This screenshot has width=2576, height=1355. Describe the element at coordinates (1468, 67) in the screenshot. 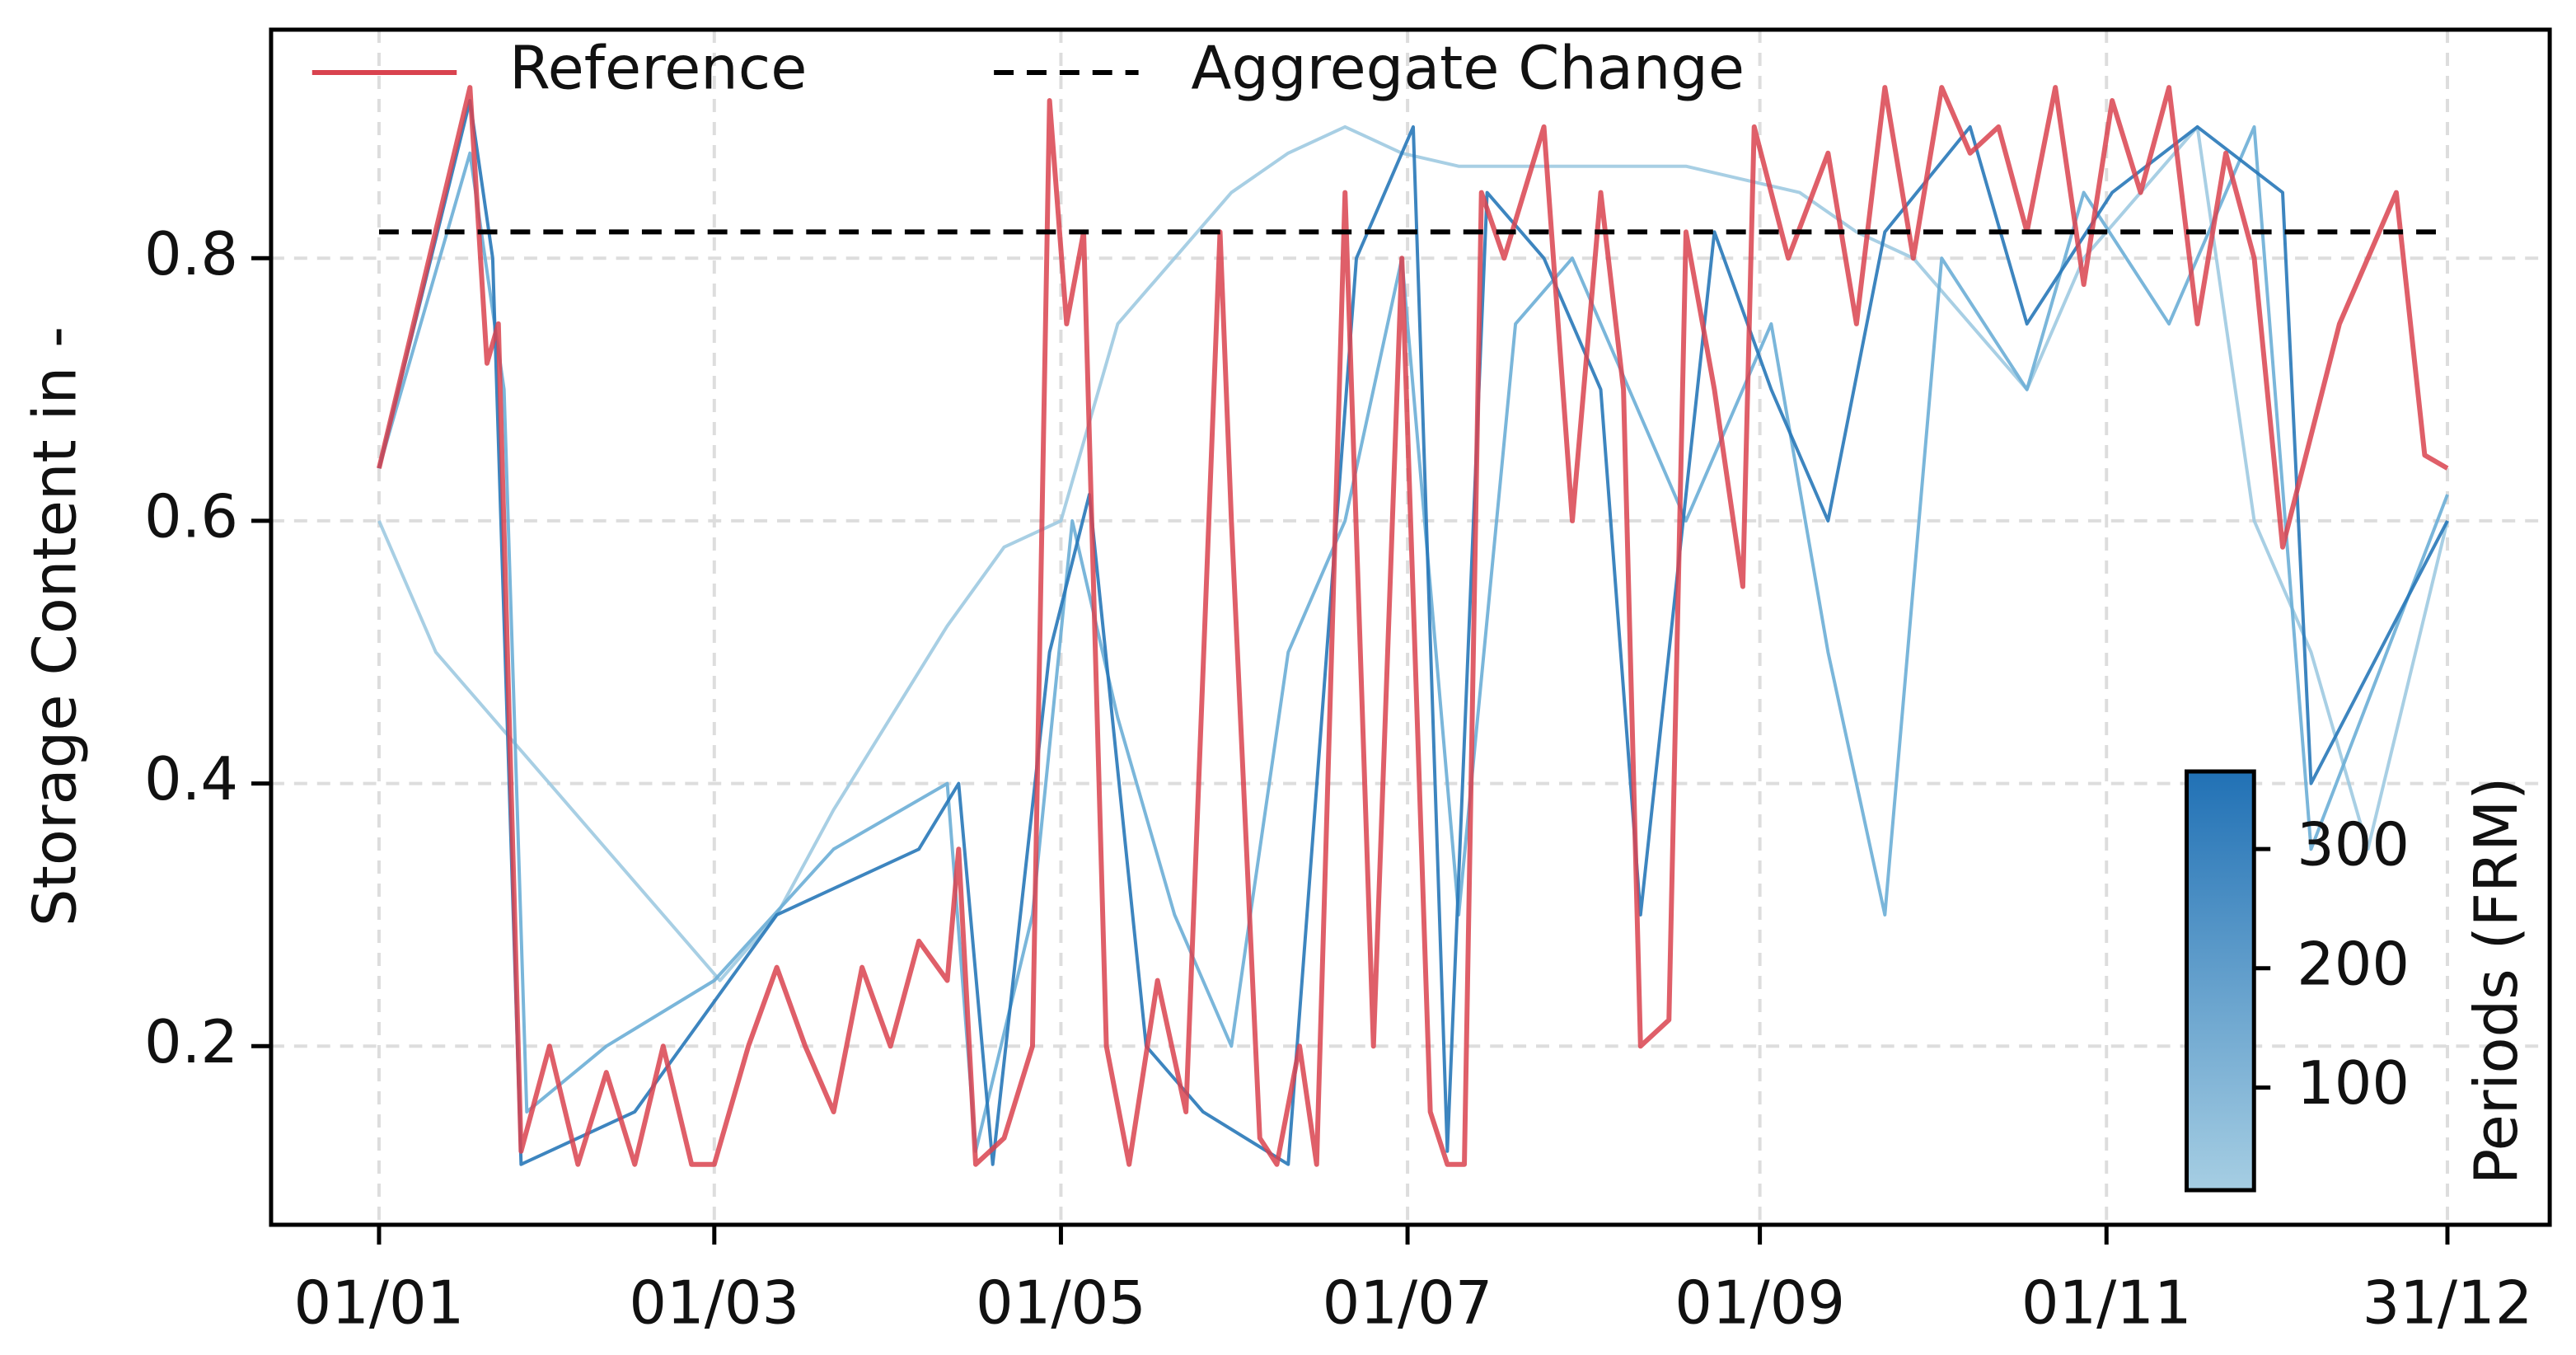

I see `legend-label: Aggregate Change` at that location.